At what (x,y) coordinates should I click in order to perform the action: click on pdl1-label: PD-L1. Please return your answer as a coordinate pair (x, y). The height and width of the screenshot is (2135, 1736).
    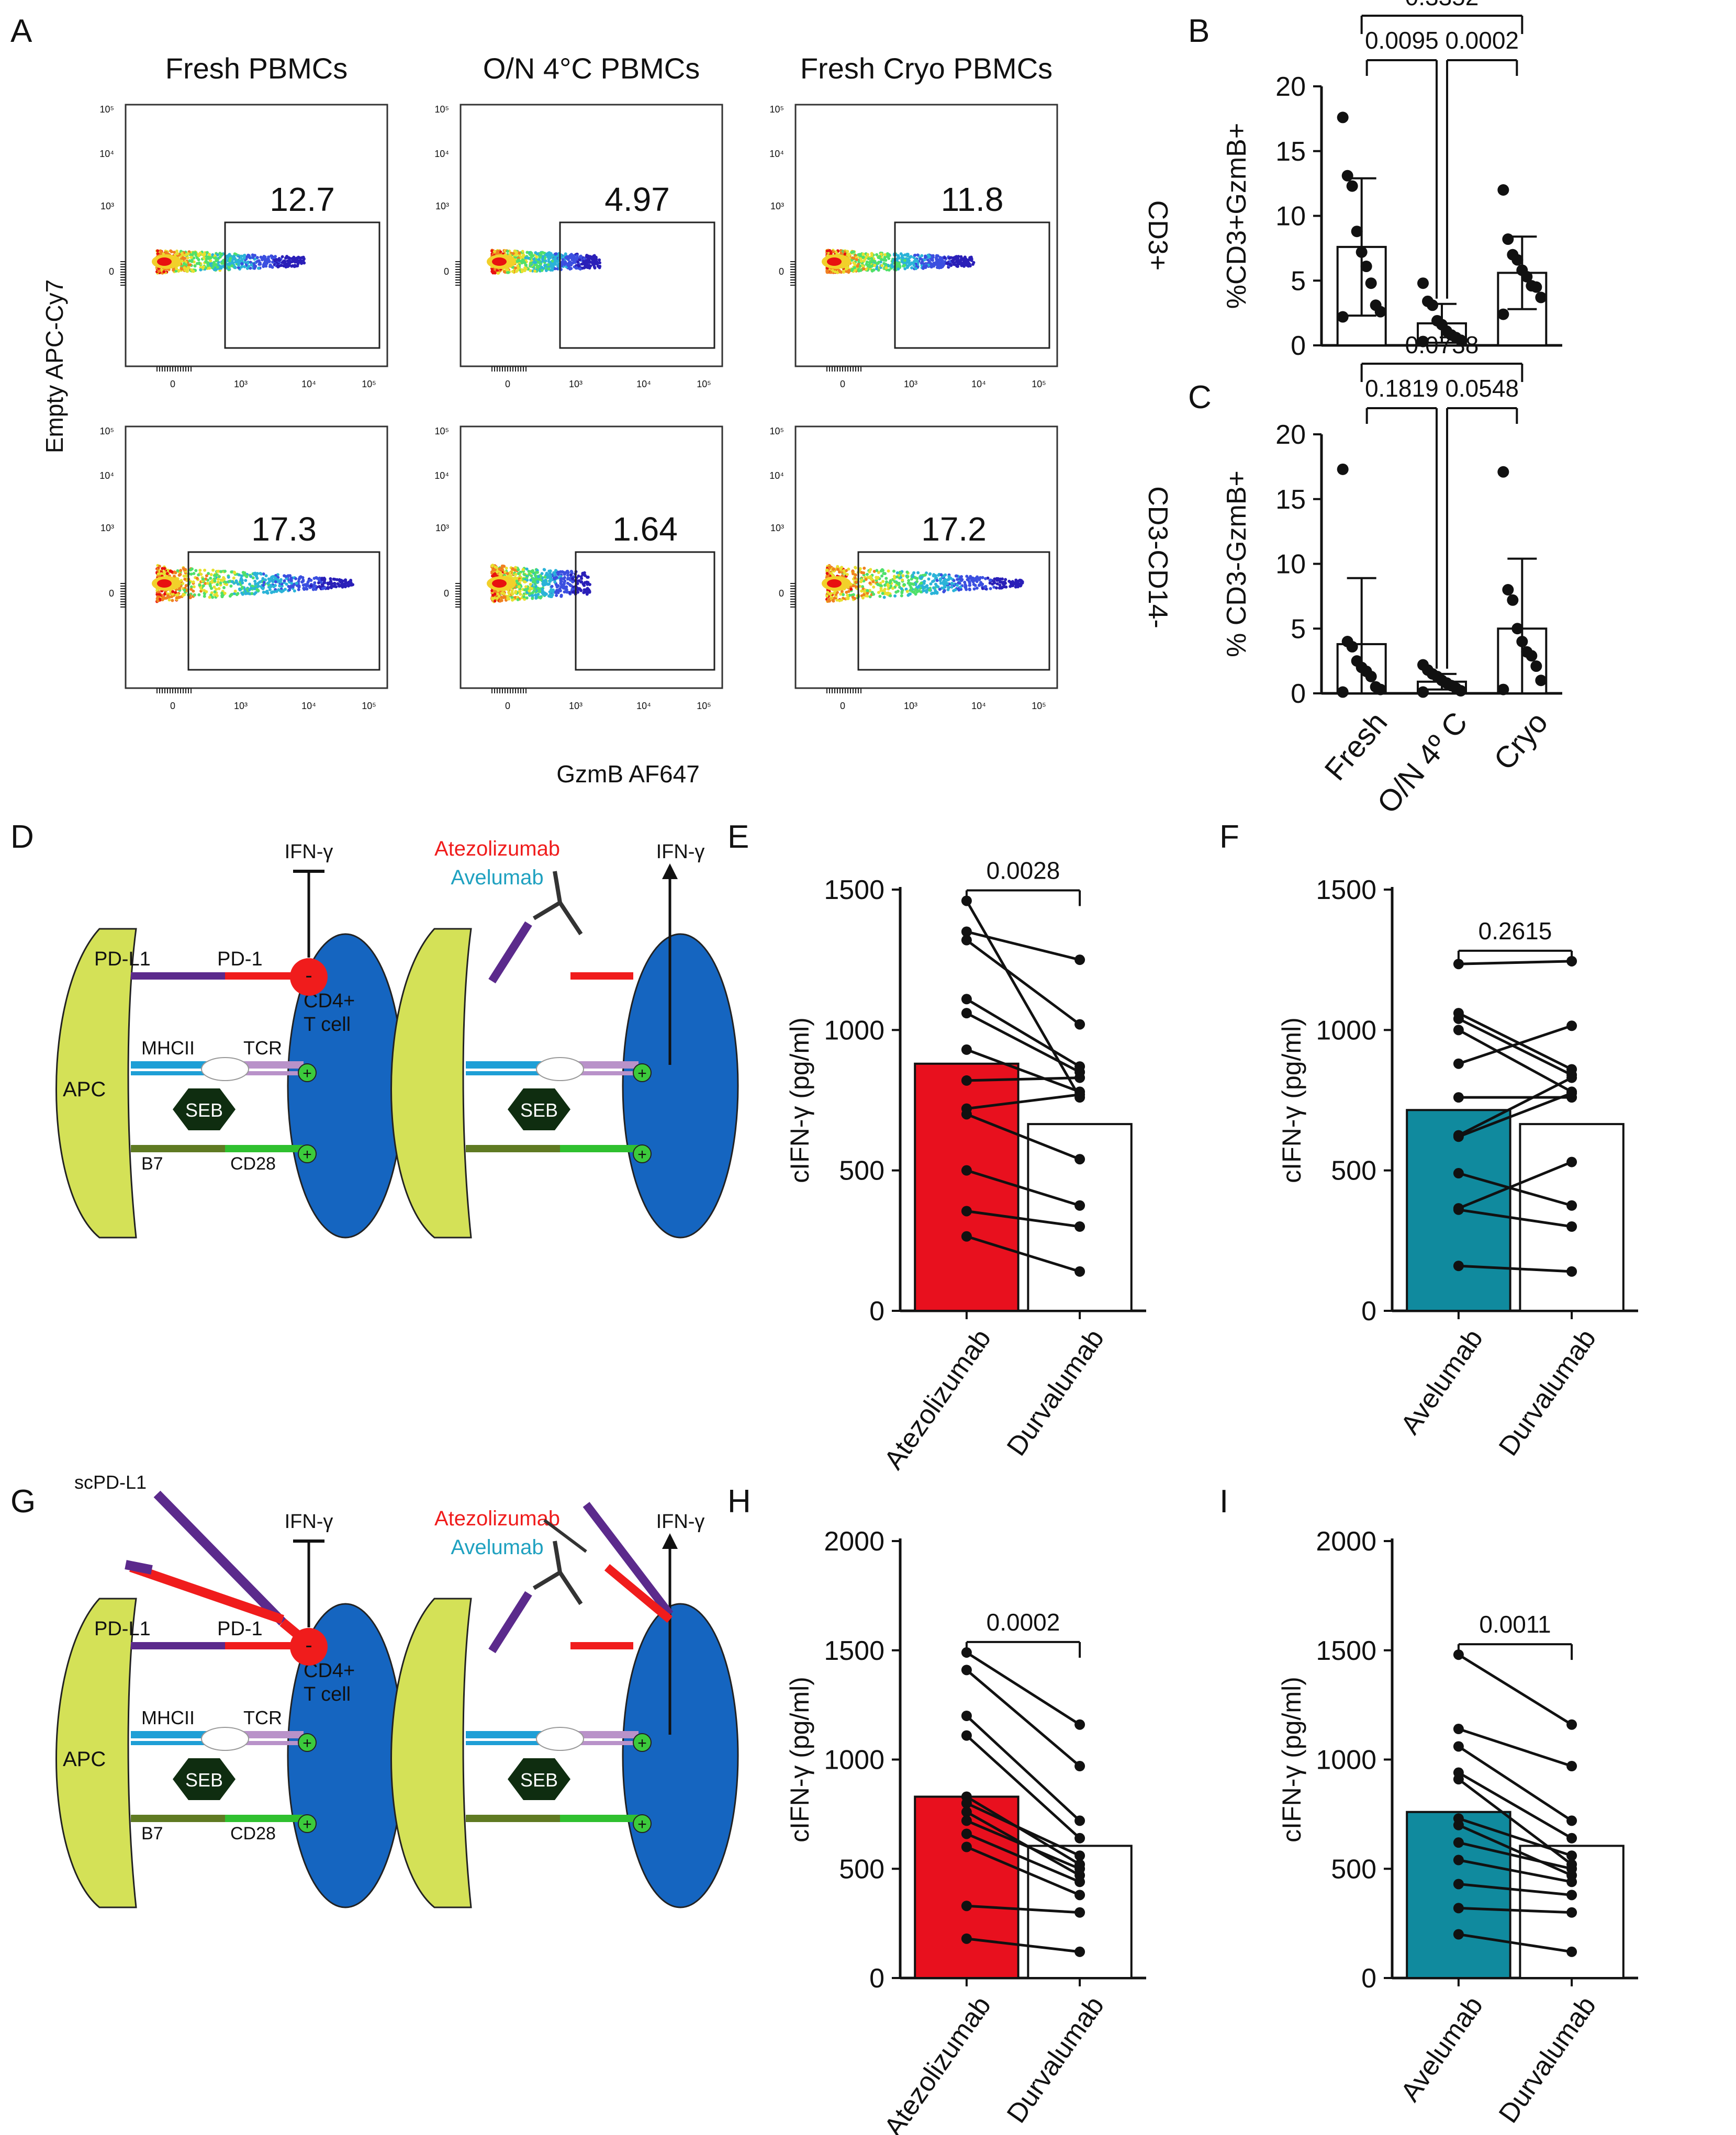
    Looking at the image, I should click on (122, 1629).